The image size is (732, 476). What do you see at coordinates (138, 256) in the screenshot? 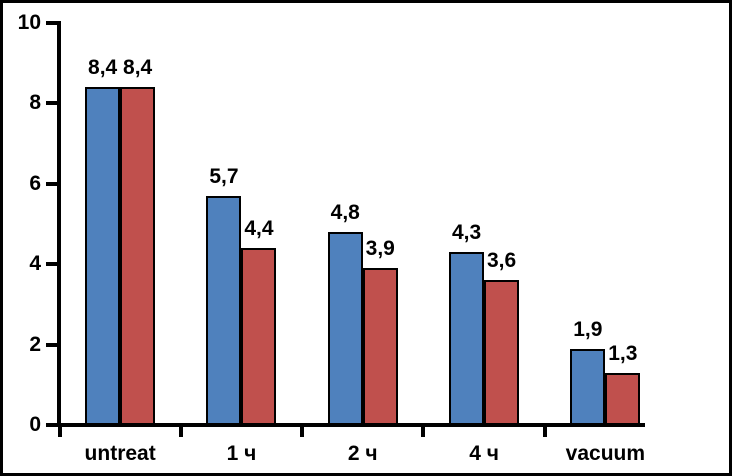
I see `bar-series-2-cat0` at bounding box center [138, 256].